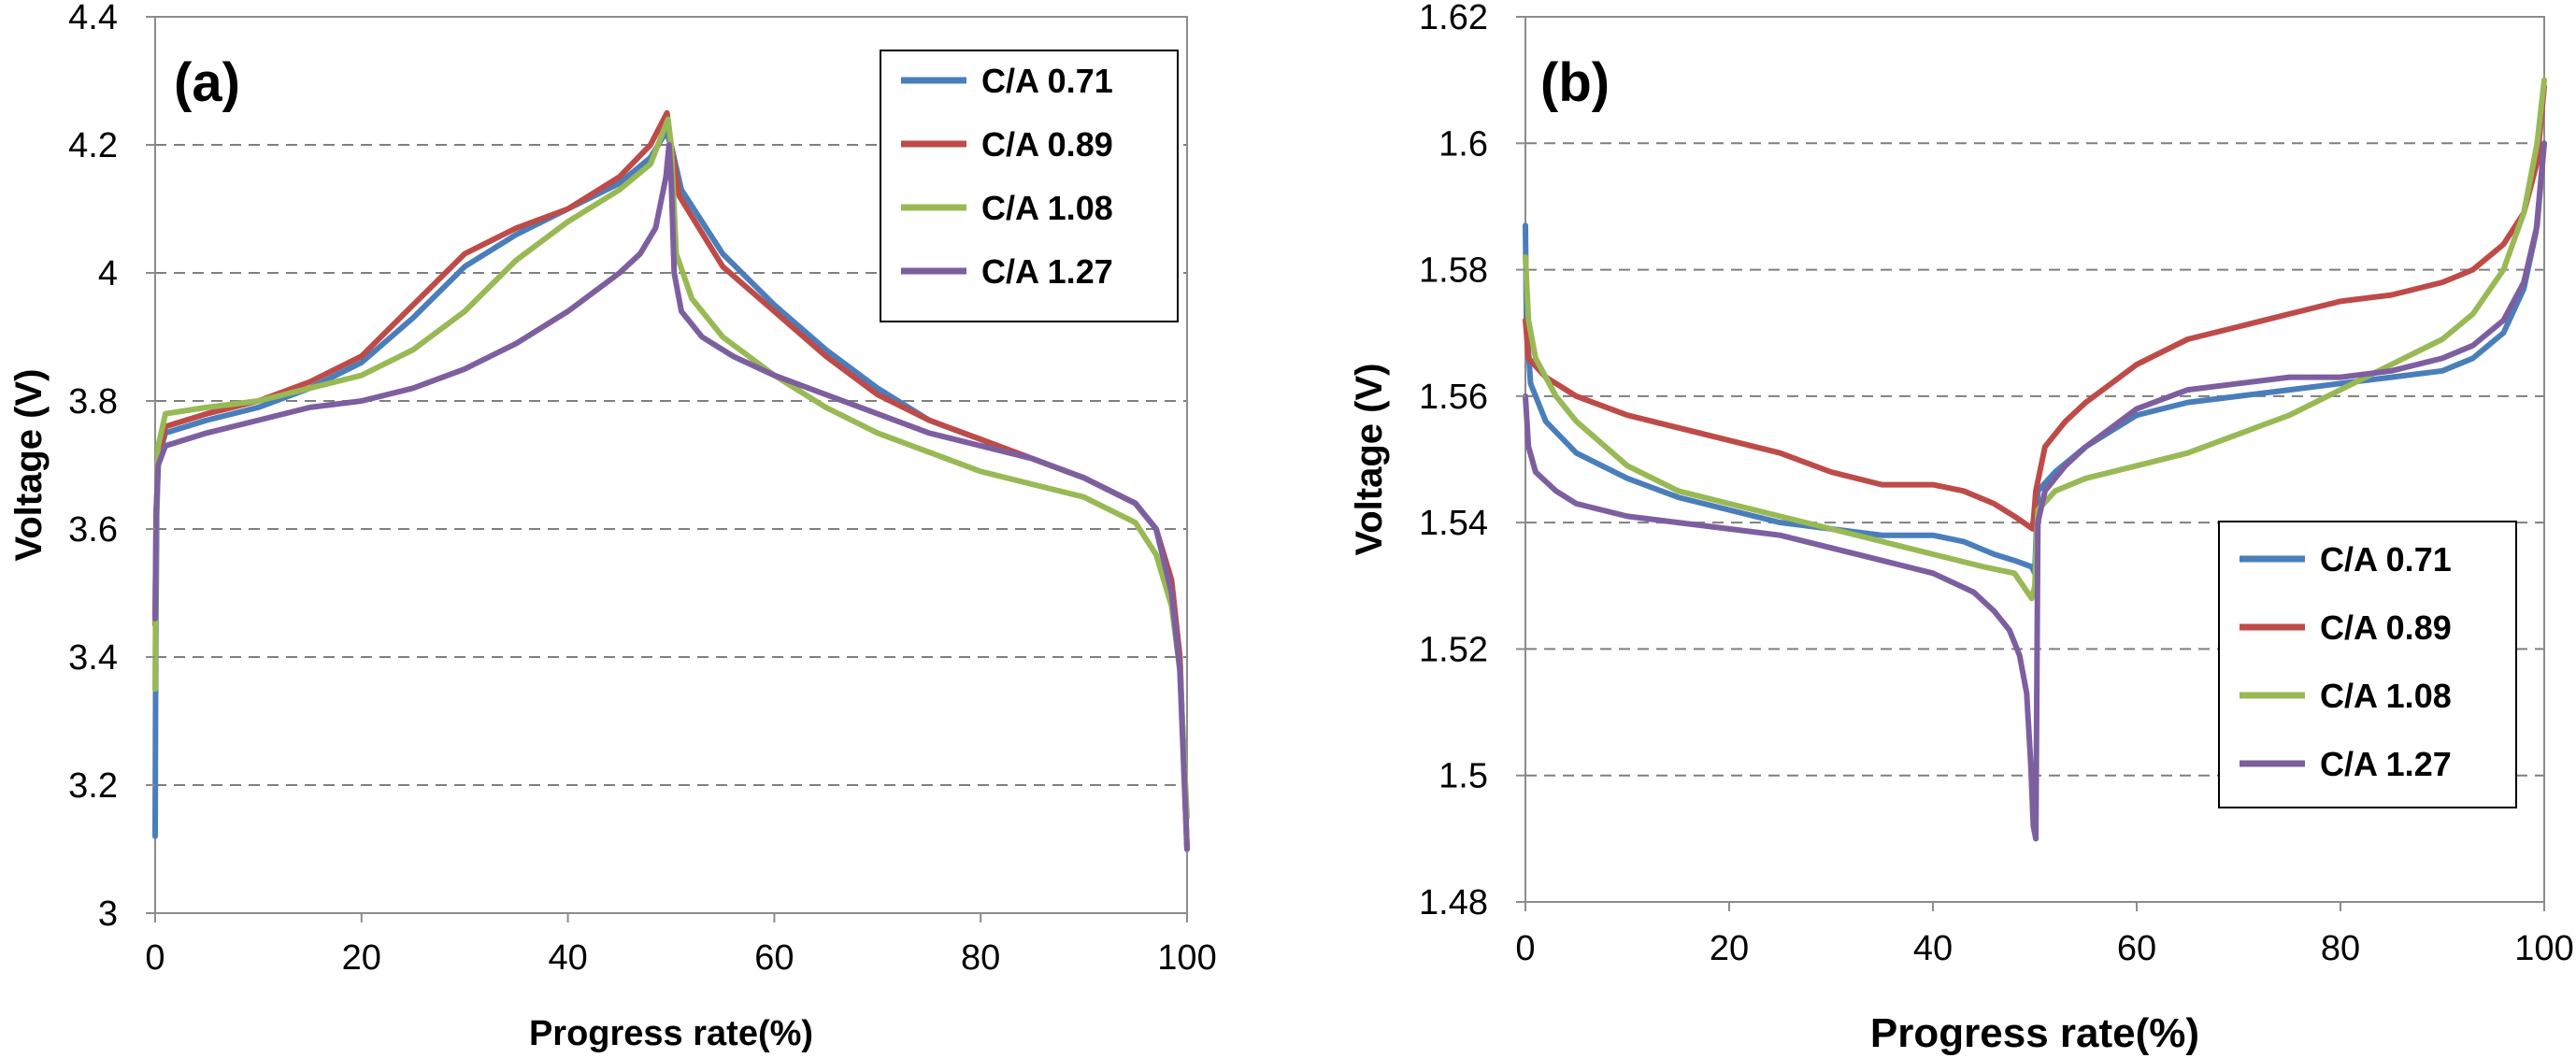 The height and width of the screenshot is (1058, 2576). Describe the element at coordinates (1453, 649) in the screenshot. I see `y-tick-label: 1.52` at that location.